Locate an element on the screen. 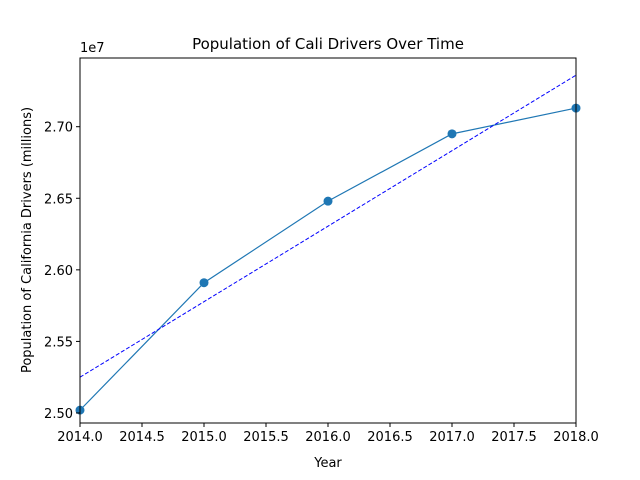 The height and width of the screenshot is (480, 640). x-tick-label: 2017.0 is located at coordinates (452, 437).